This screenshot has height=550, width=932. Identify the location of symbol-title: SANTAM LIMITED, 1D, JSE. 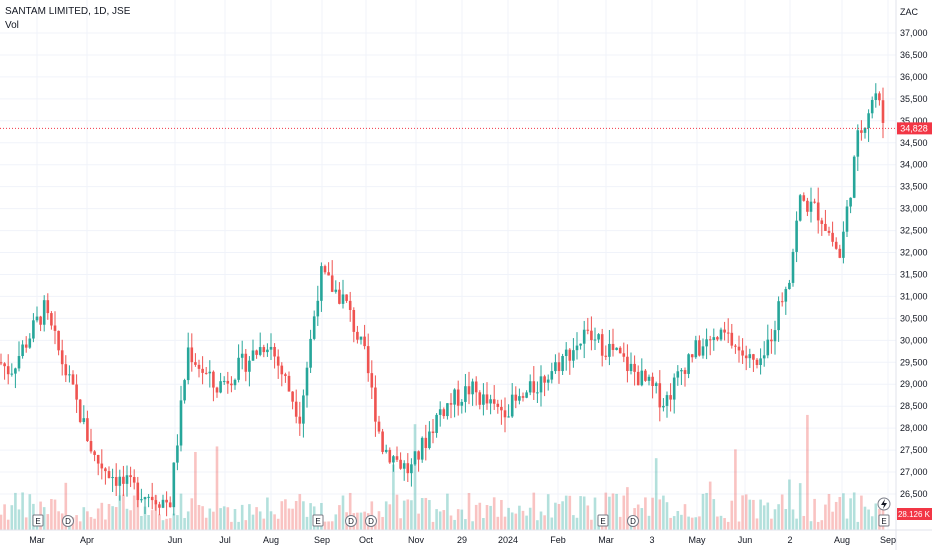
(68, 11).